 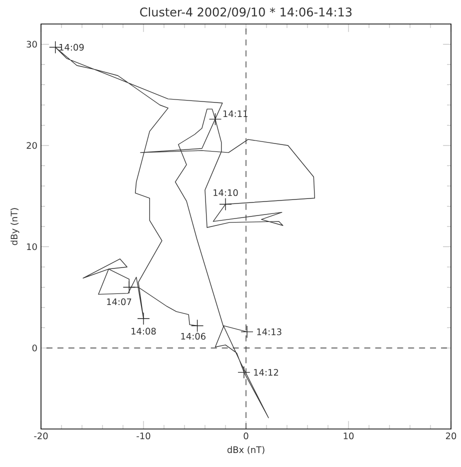 What do you see at coordinates (266, 372) in the screenshot?
I see `annotation: 14:12` at bounding box center [266, 372].